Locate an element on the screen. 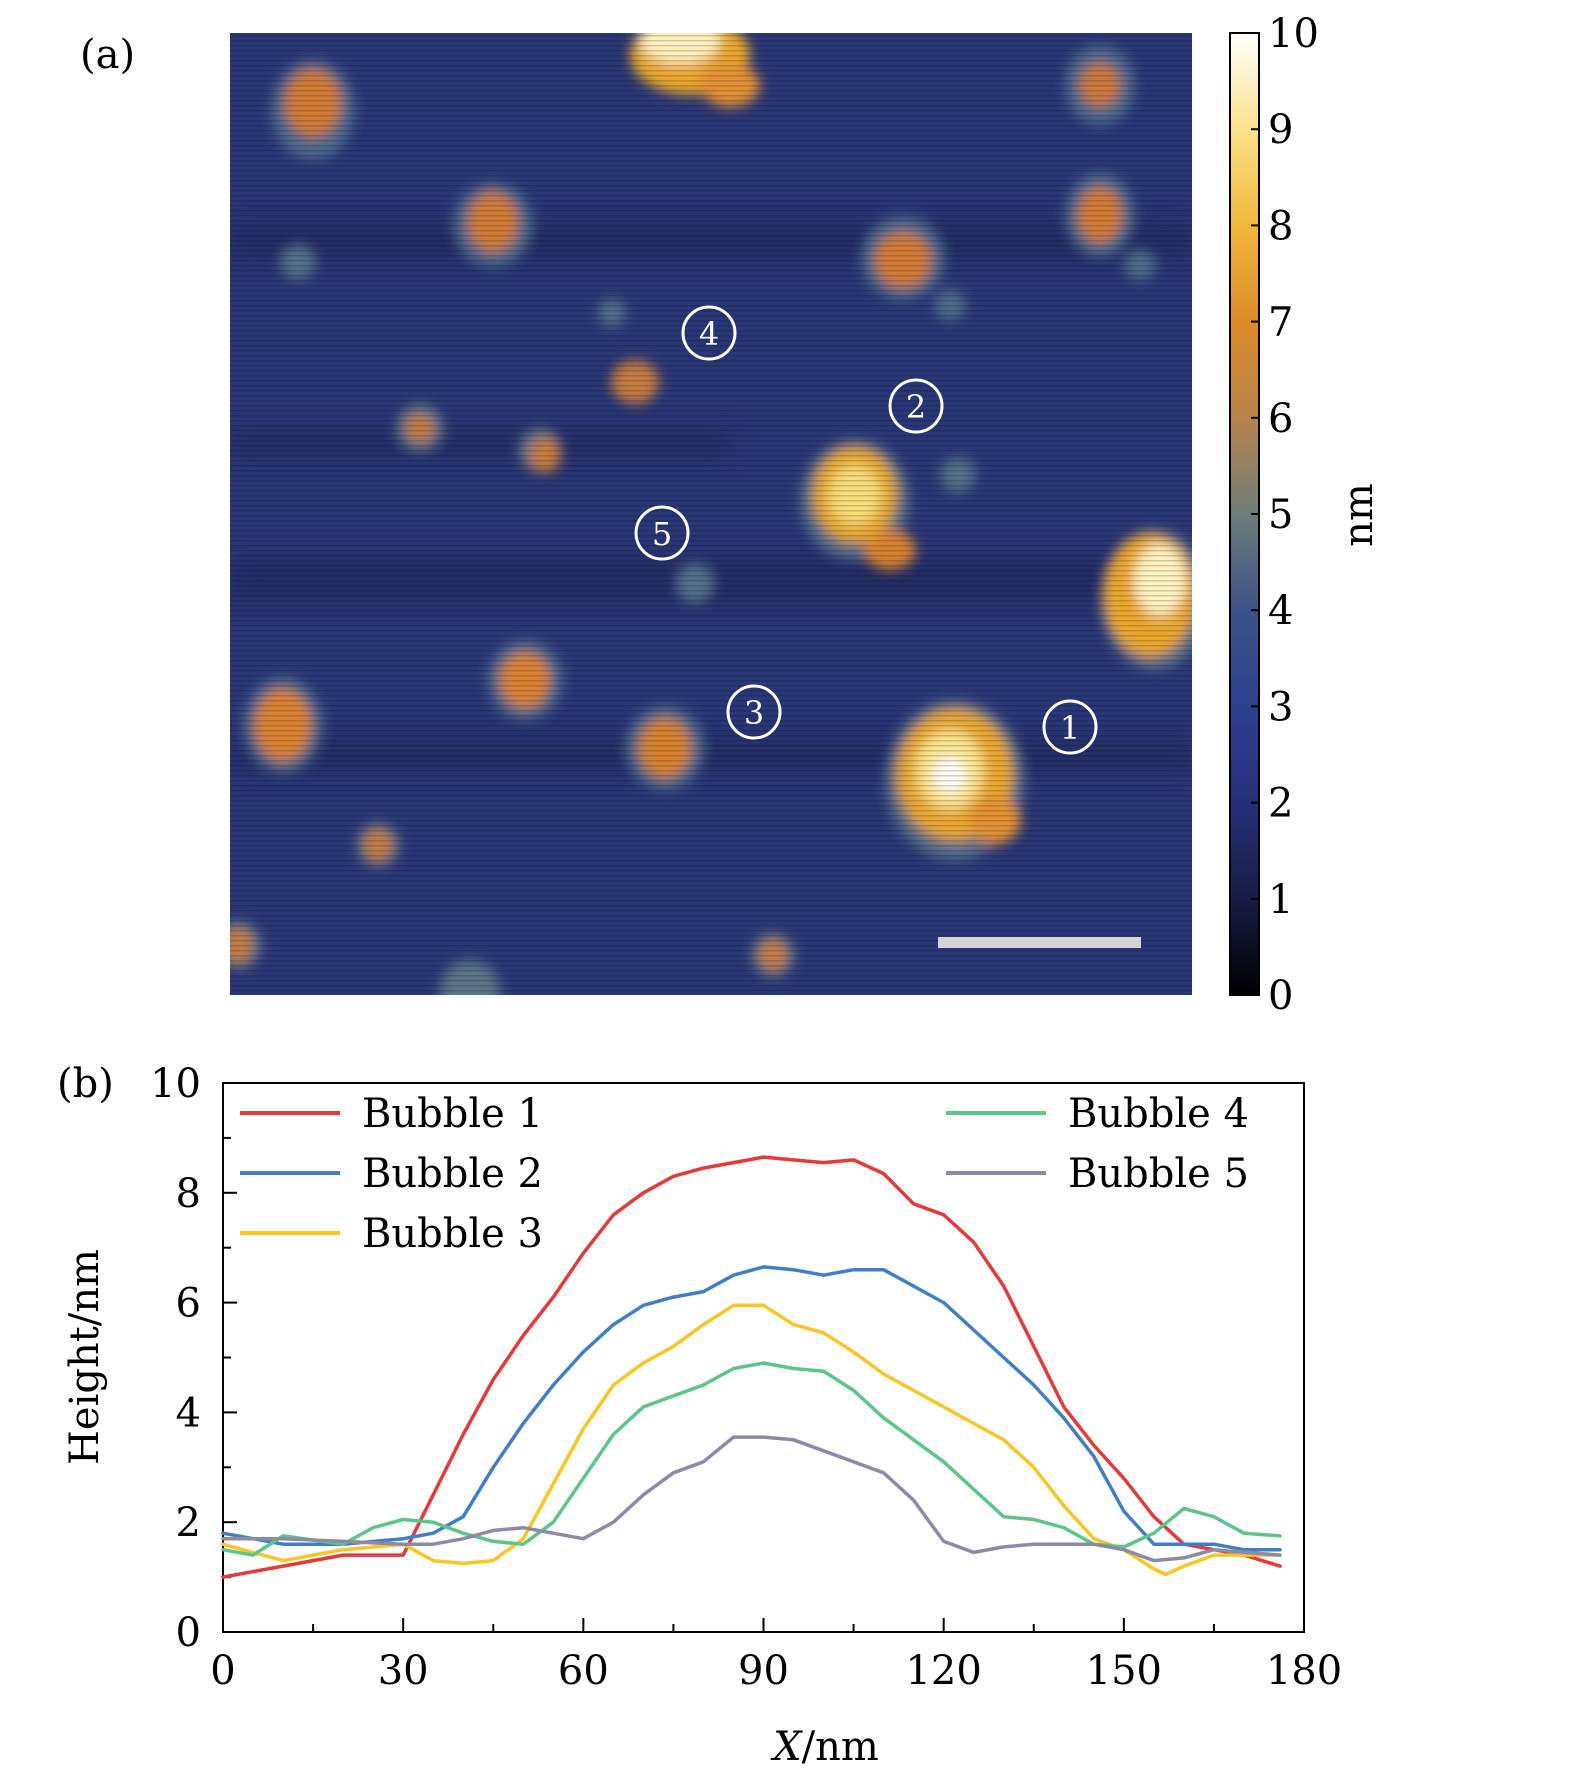 The height and width of the screenshot is (1785, 1575). x-tick-label: 60 is located at coordinates (583, 1671).